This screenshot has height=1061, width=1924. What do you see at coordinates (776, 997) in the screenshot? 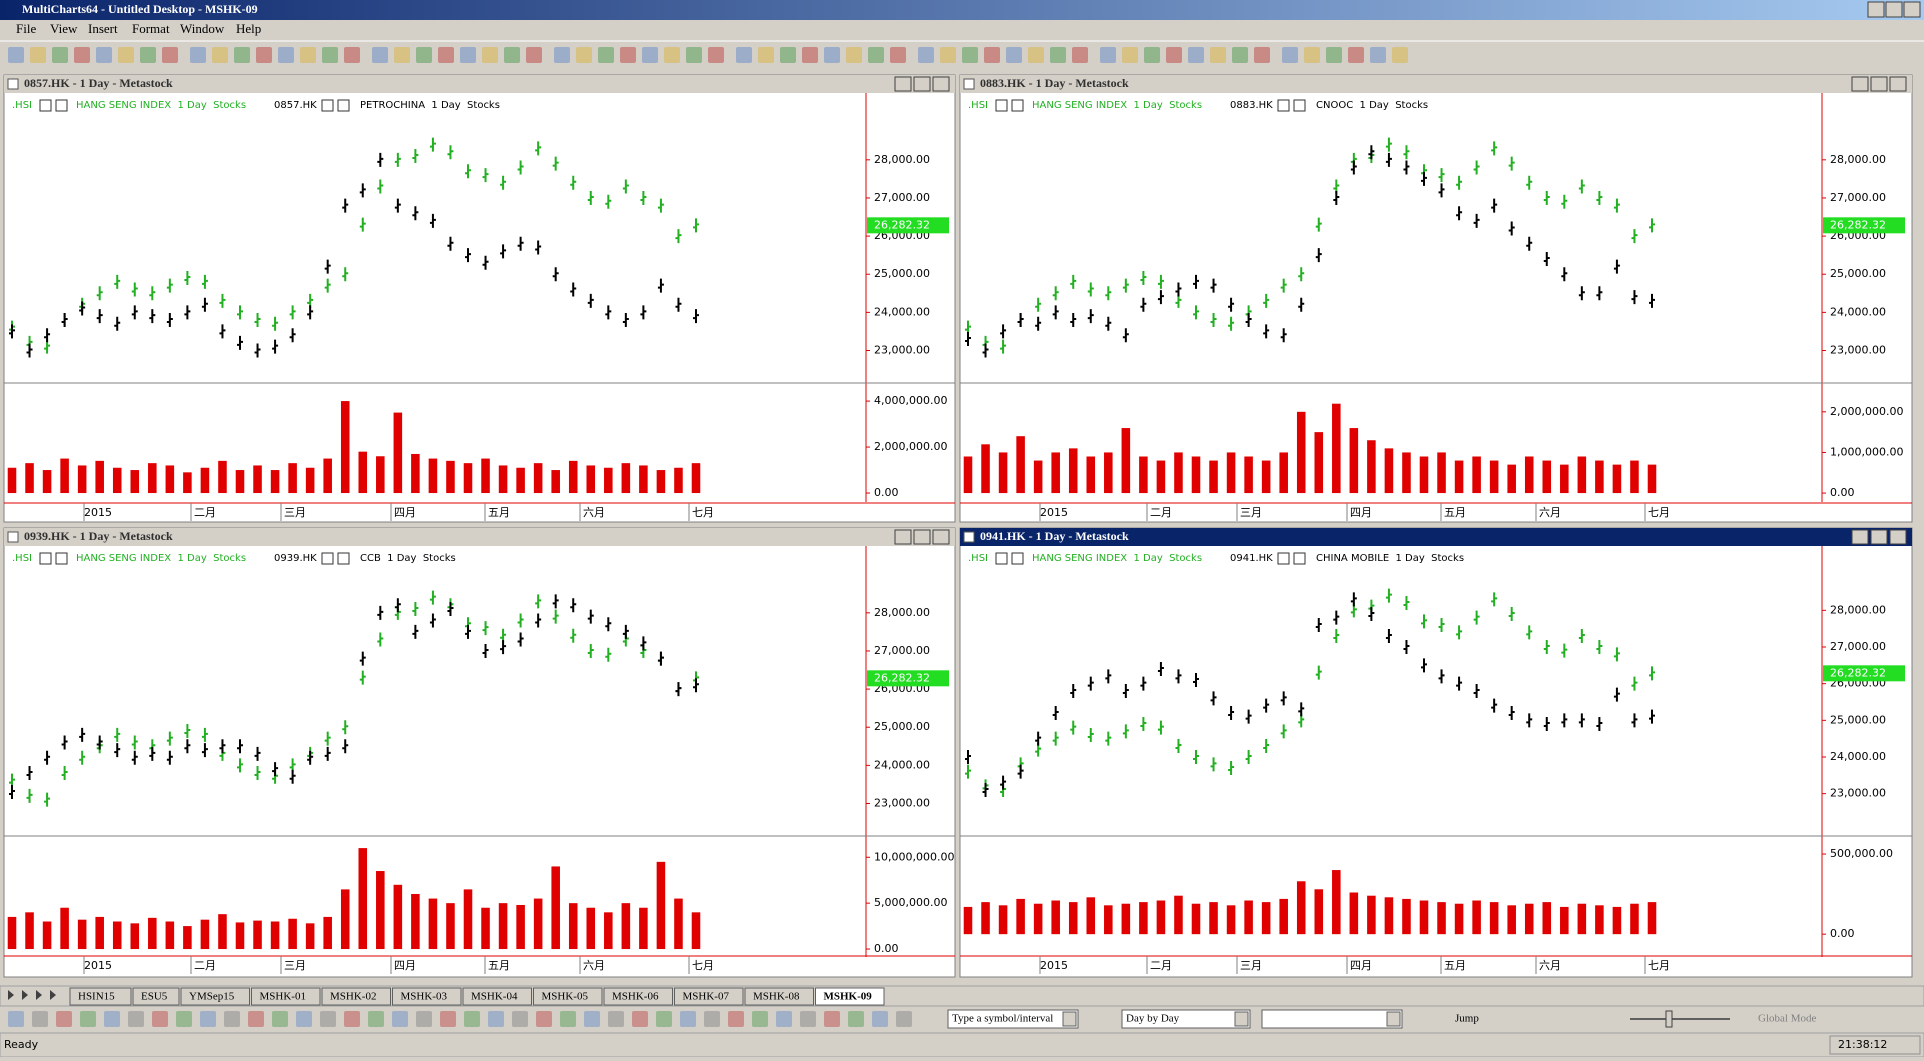
I see `tab-label: MSHK-08` at bounding box center [776, 997].